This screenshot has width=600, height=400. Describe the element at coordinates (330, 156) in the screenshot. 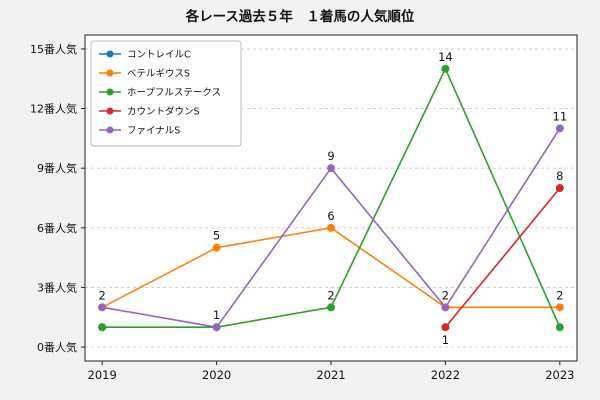

I see `point-label: 9` at that location.